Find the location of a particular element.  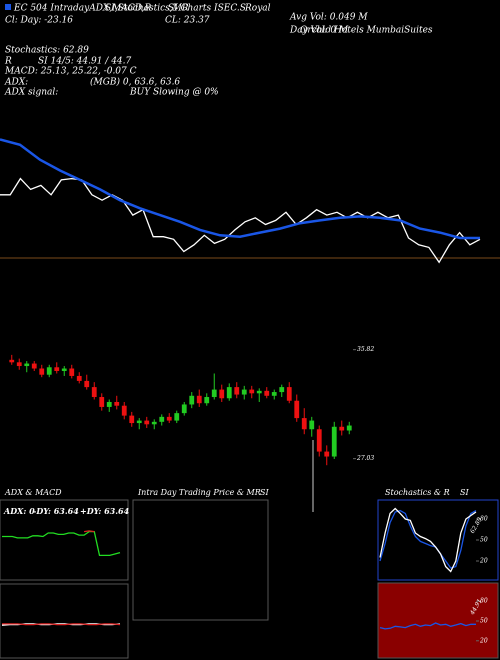

header-text: SI,Stochastics,MR is located at coordinates (147, 9).